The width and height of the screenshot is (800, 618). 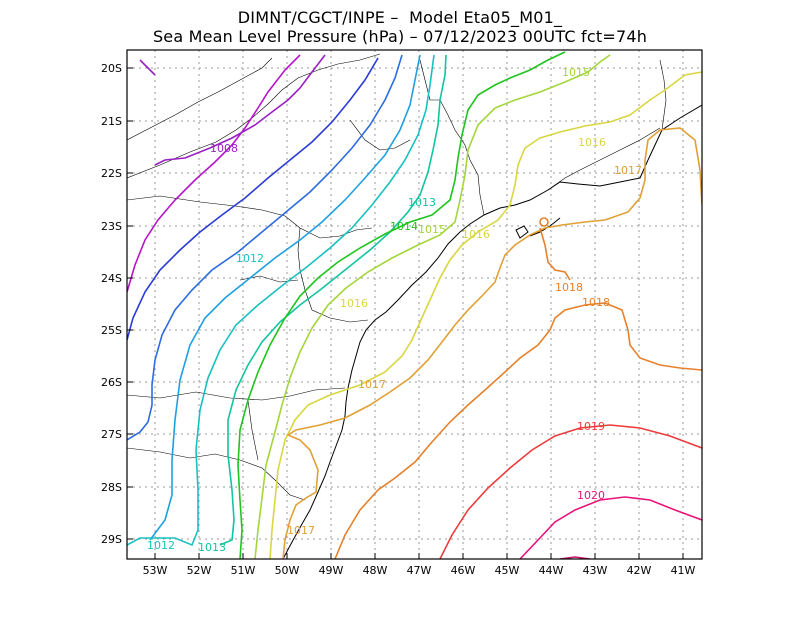 What do you see at coordinates (111, 278) in the screenshot?
I see `y-tick-label: 24S` at bounding box center [111, 278].